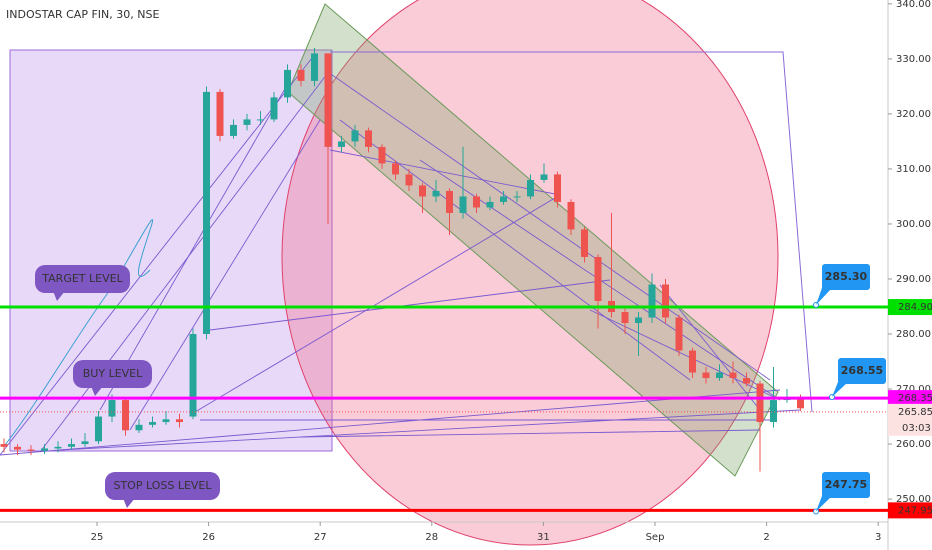  Describe the element at coordinates (915, 510) in the screenshot. I see `level-price-label: 247.95` at that location.